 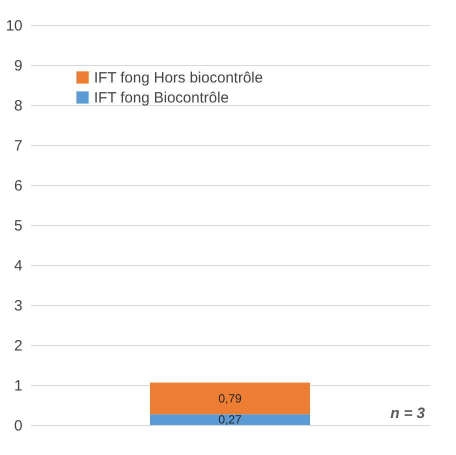 What do you see at coordinates (161, 98) in the screenshot?
I see `legend-label: IFT fong Biocontrôle` at bounding box center [161, 98].